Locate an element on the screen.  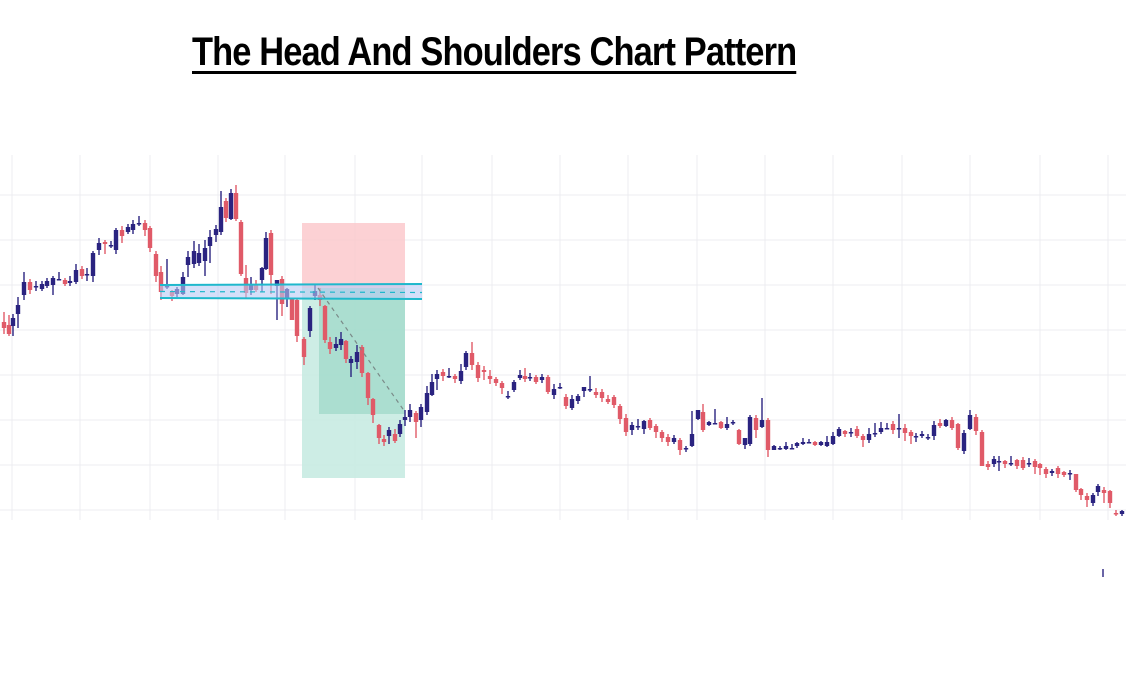
neckline-top-line is located at coordinates (291, 284).